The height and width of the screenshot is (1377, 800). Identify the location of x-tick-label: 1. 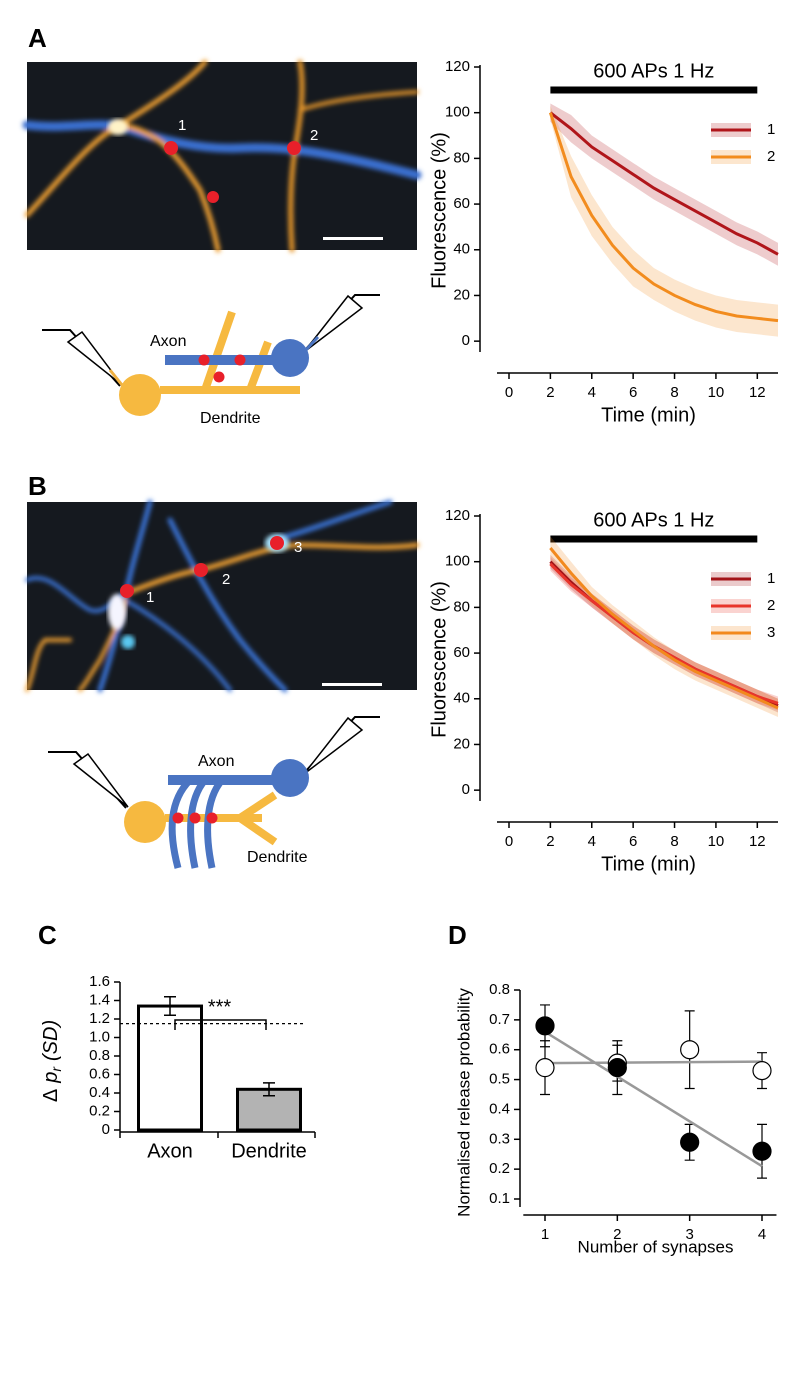
(545, 1234).